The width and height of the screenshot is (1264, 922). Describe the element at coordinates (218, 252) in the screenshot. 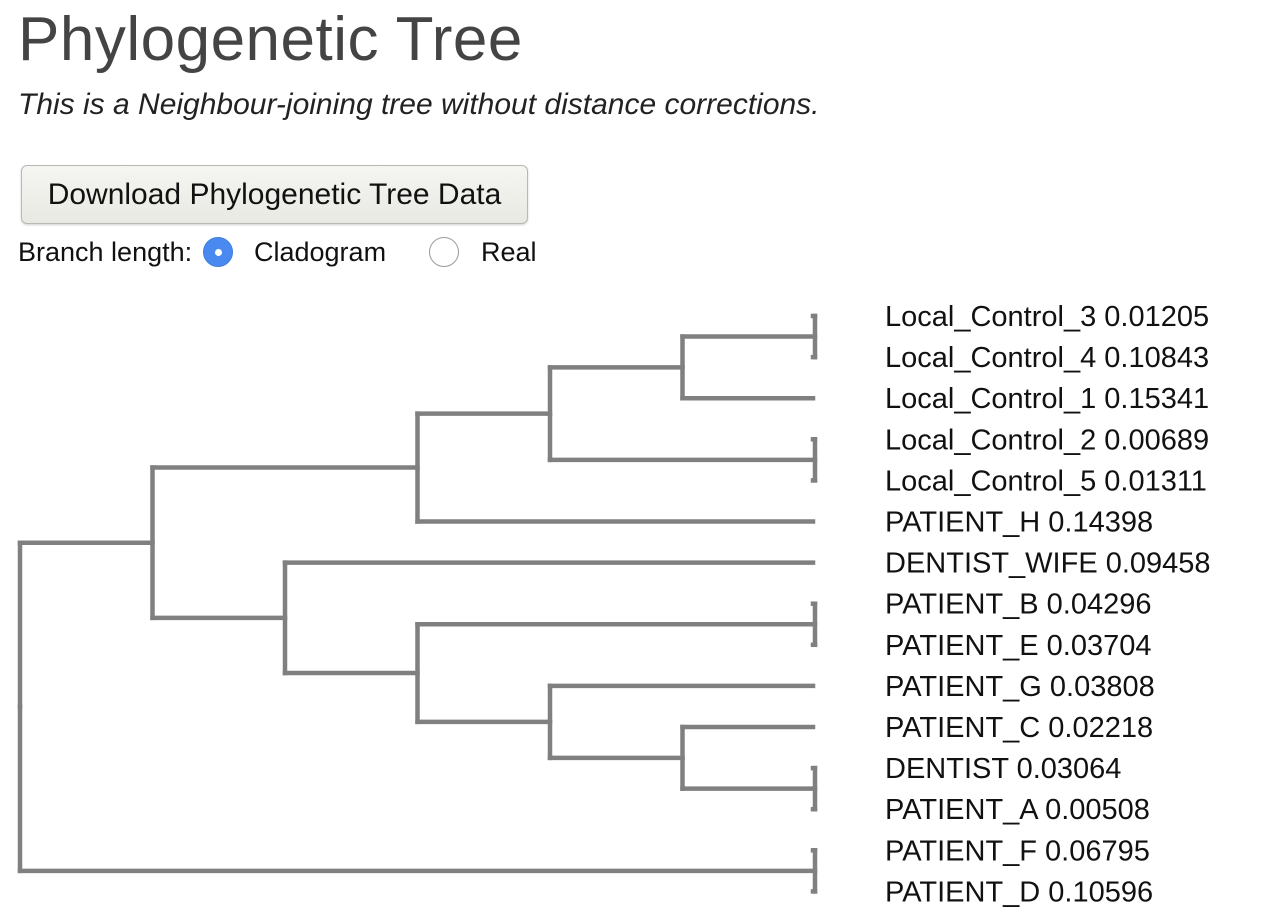

I see `cladogram-radio` at that location.